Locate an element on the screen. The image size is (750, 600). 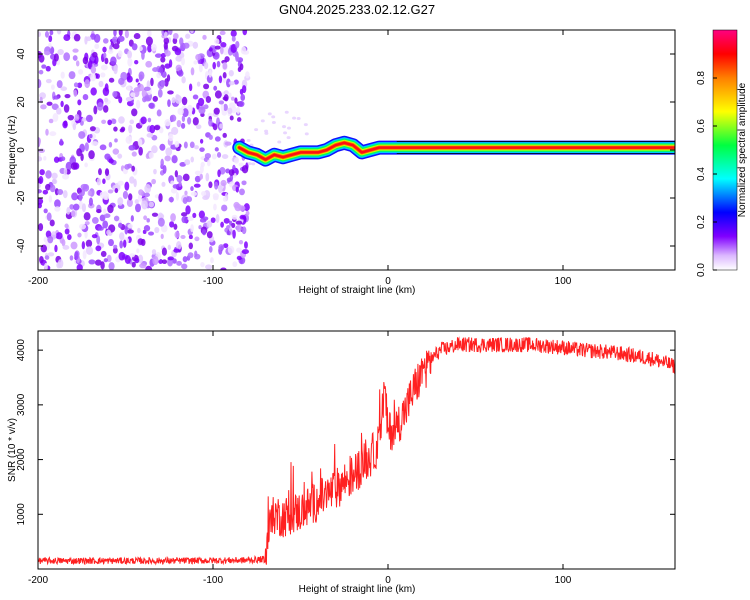
x-tick-label: -200 is located at coordinates (38, 281).